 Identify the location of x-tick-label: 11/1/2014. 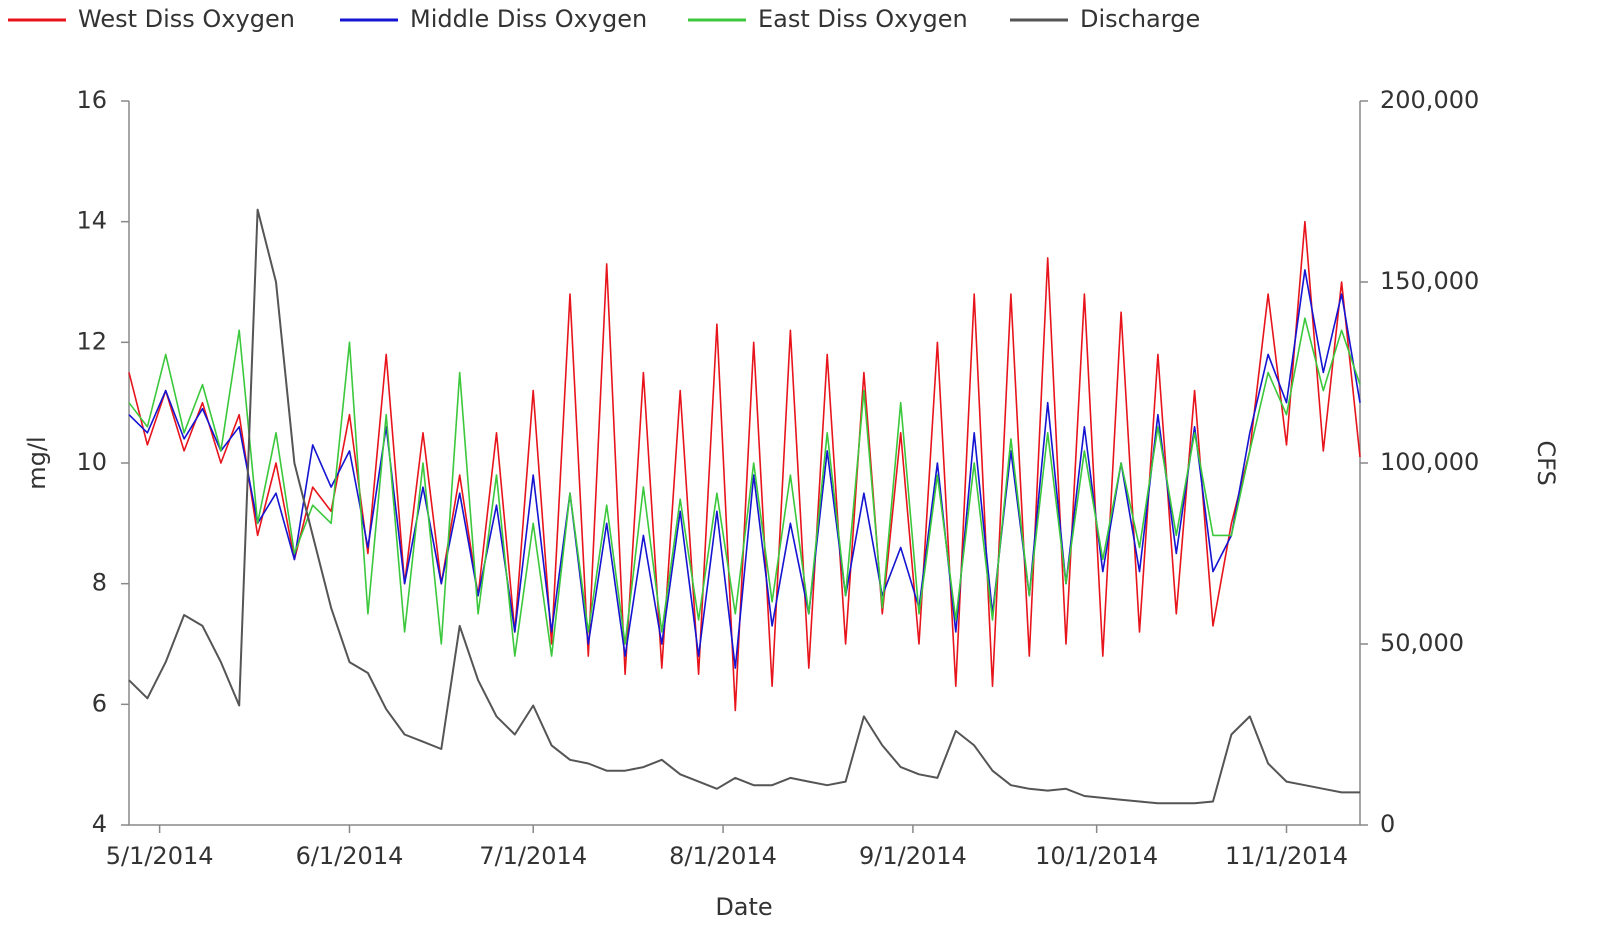
(1286, 856).